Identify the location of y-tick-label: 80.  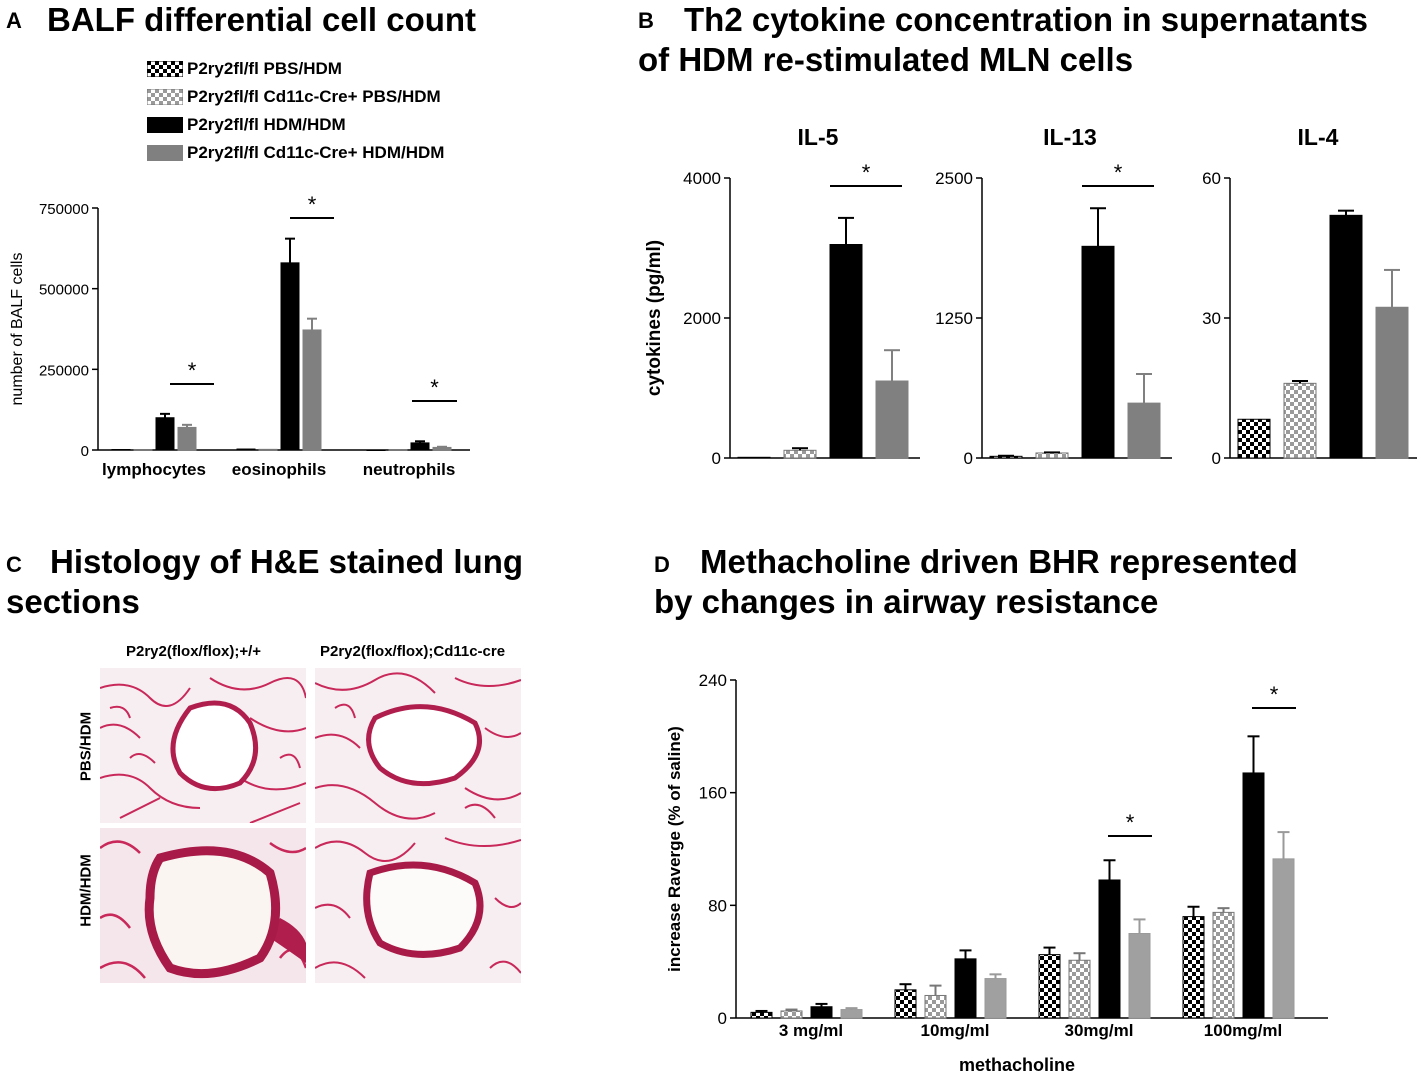
(717, 905).